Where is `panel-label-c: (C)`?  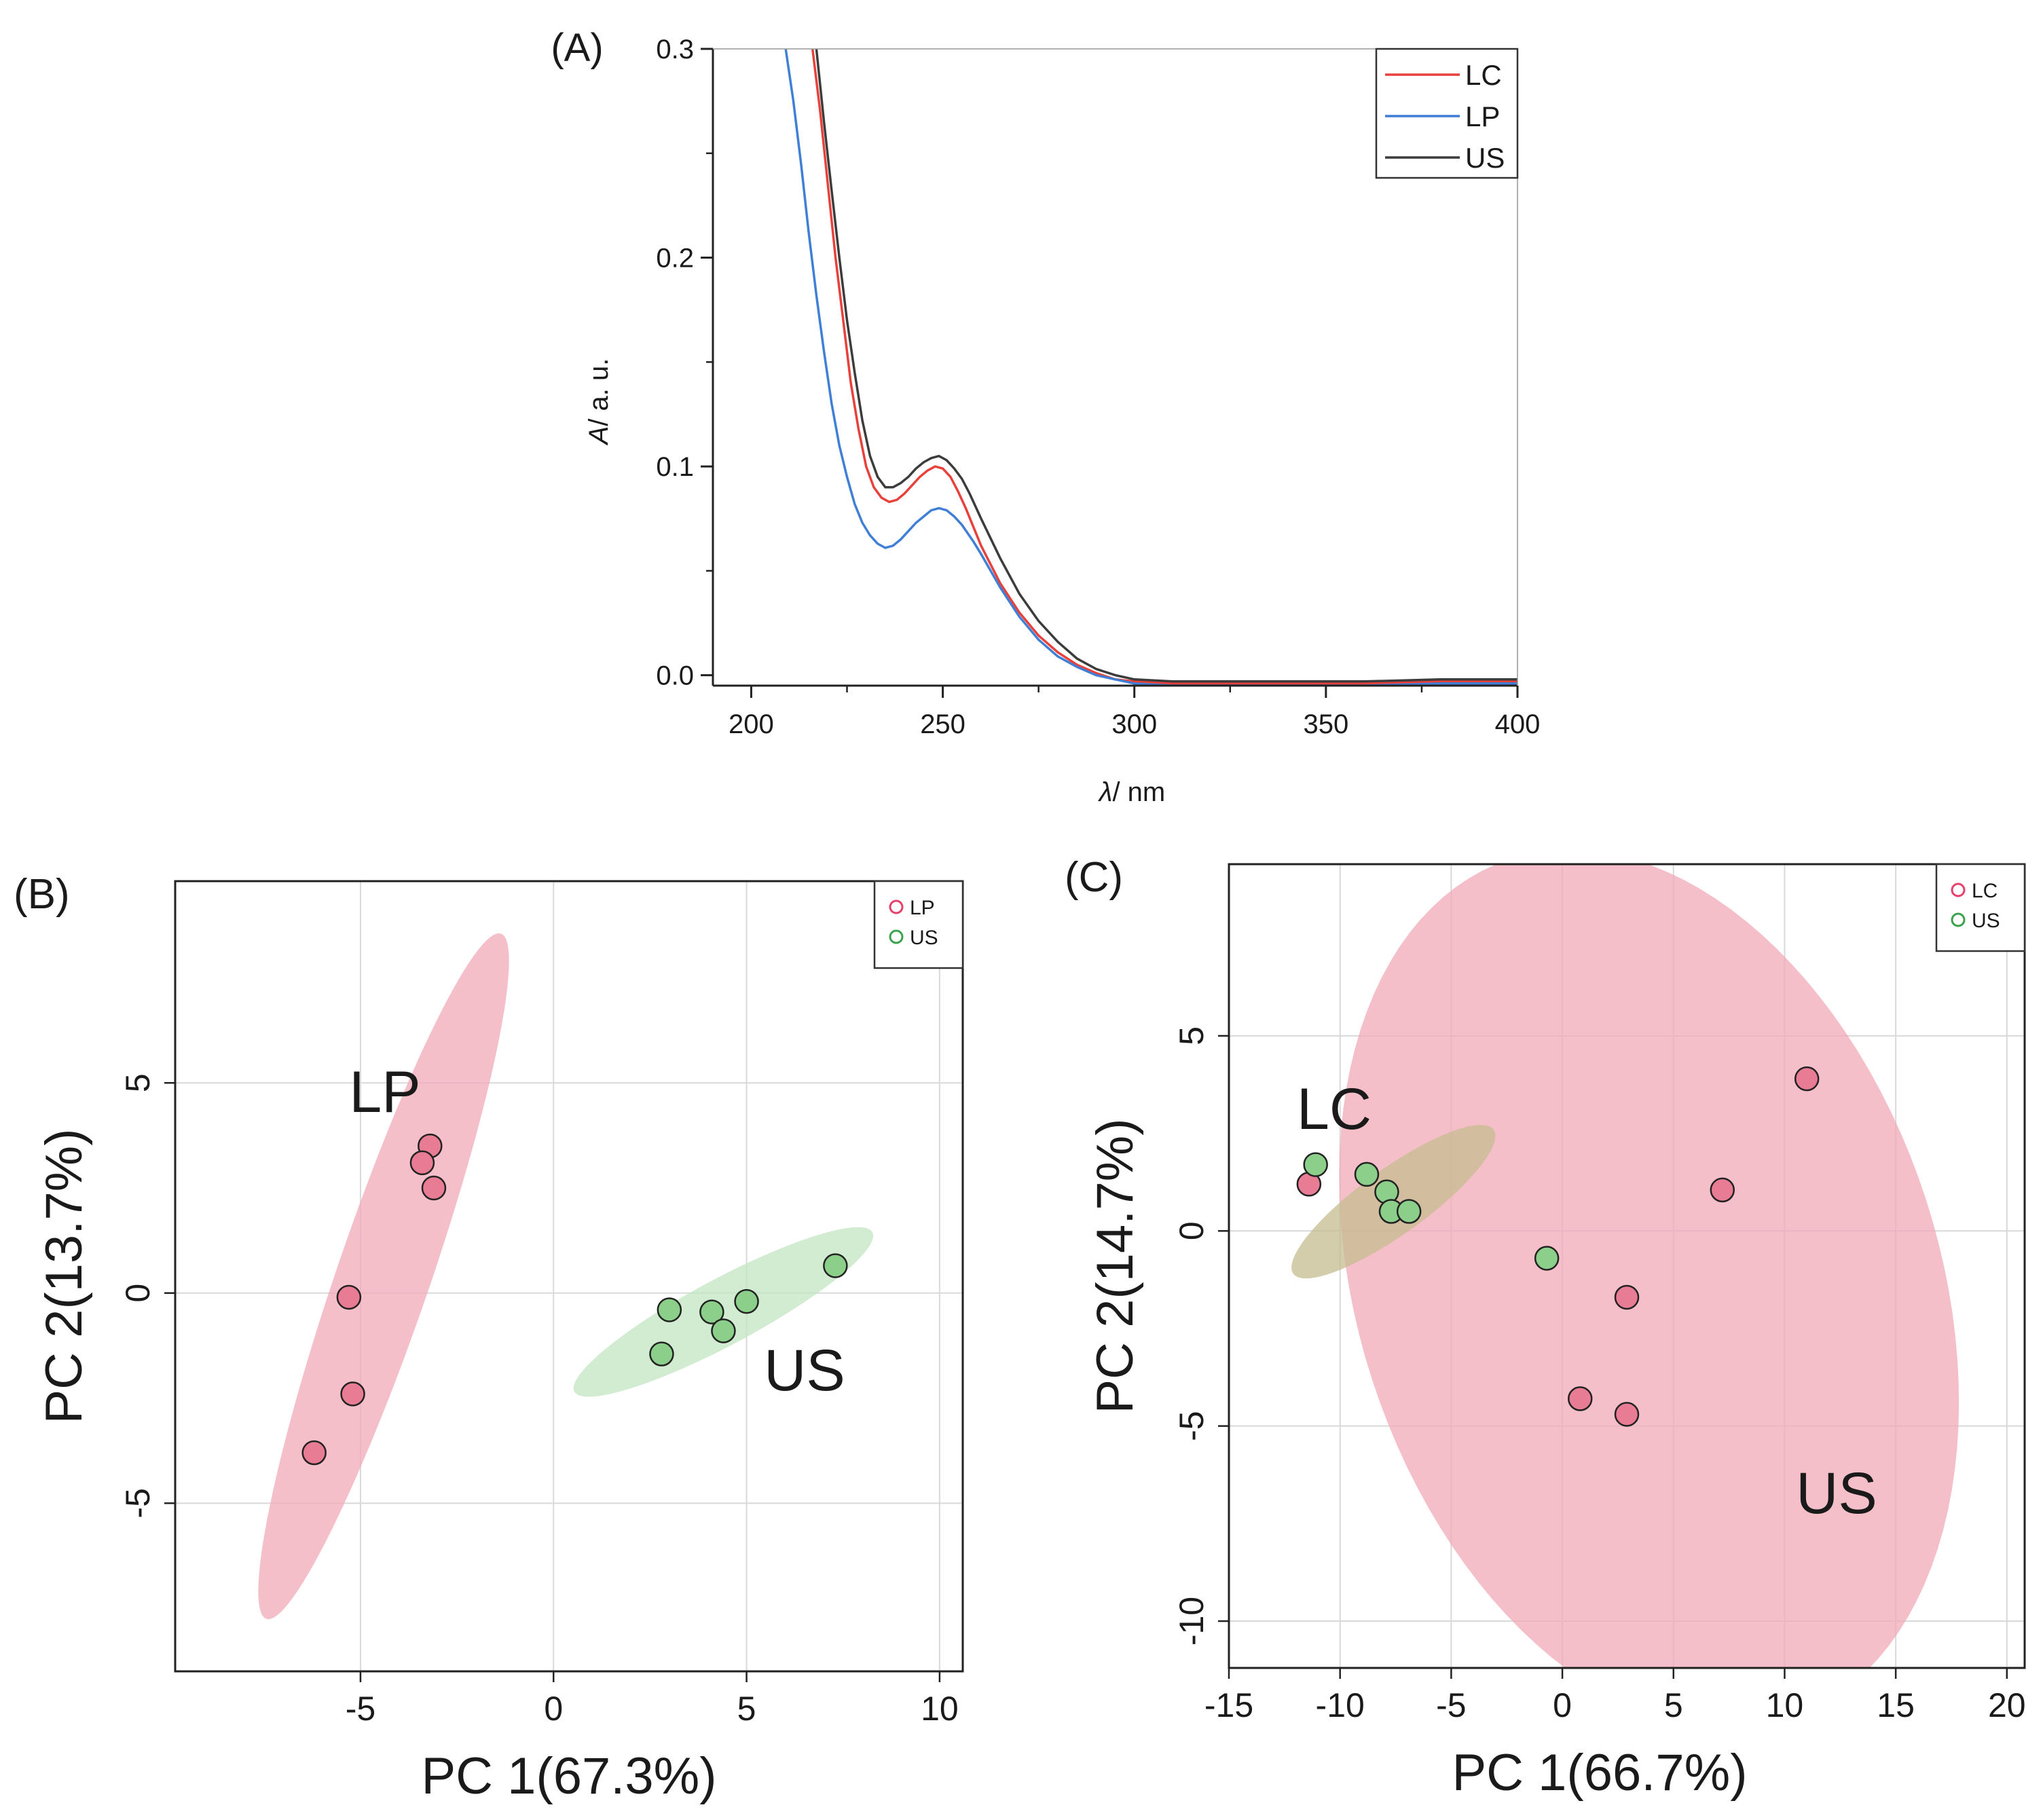 panel-label-c: (C) is located at coordinates (1094, 877).